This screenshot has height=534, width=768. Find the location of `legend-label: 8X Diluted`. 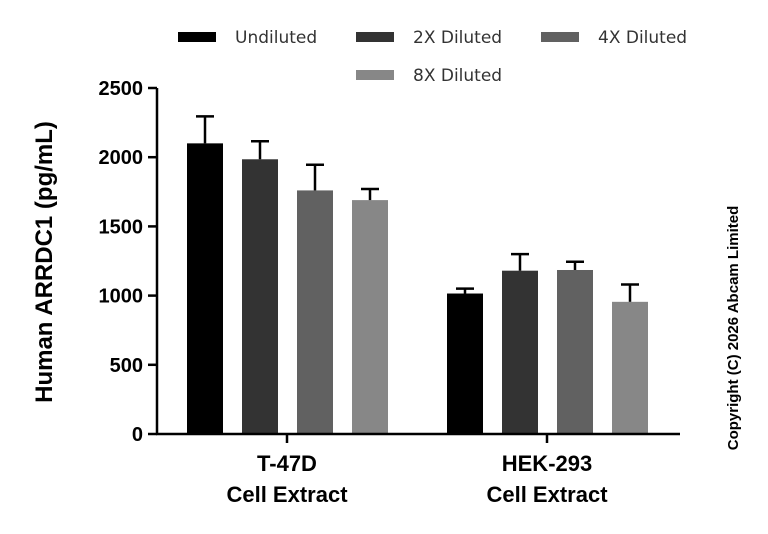

legend-label: 8X Diluted is located at coordinates (457, 76).